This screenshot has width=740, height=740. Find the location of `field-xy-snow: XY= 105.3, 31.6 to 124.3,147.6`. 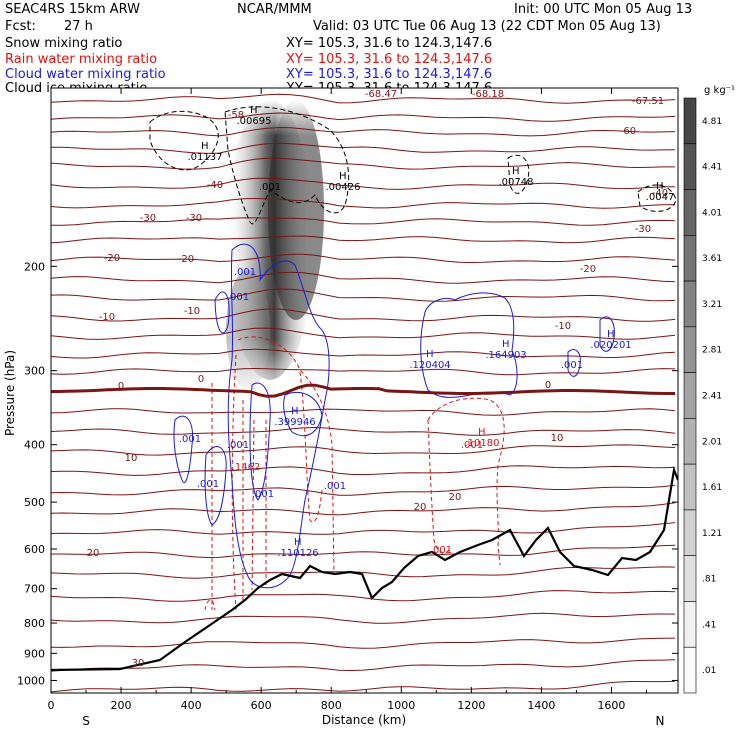

field-xy-snow: XY= 105.3, 31.6 to 124.3,147.6 is located at coordinates (389, 43).